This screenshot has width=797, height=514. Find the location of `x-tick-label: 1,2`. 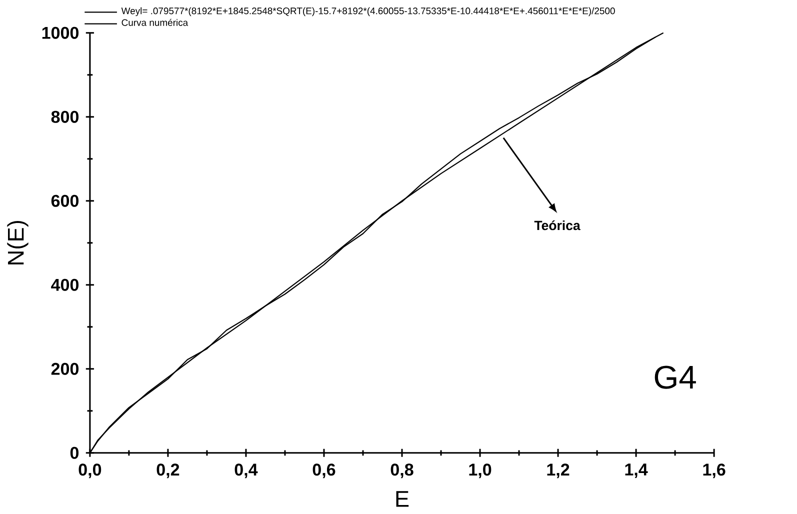

x-tick-label: 1,2 is located at coordinates (558, 471).